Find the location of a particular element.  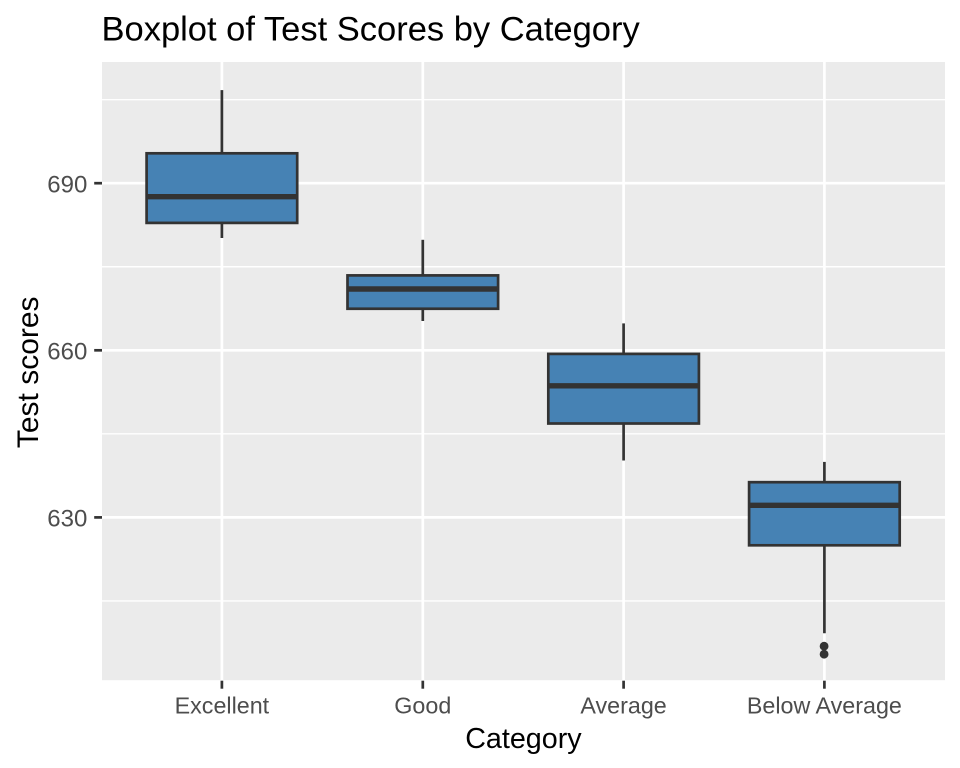

svg-text: Test scores is located at coordinates (28, 372).